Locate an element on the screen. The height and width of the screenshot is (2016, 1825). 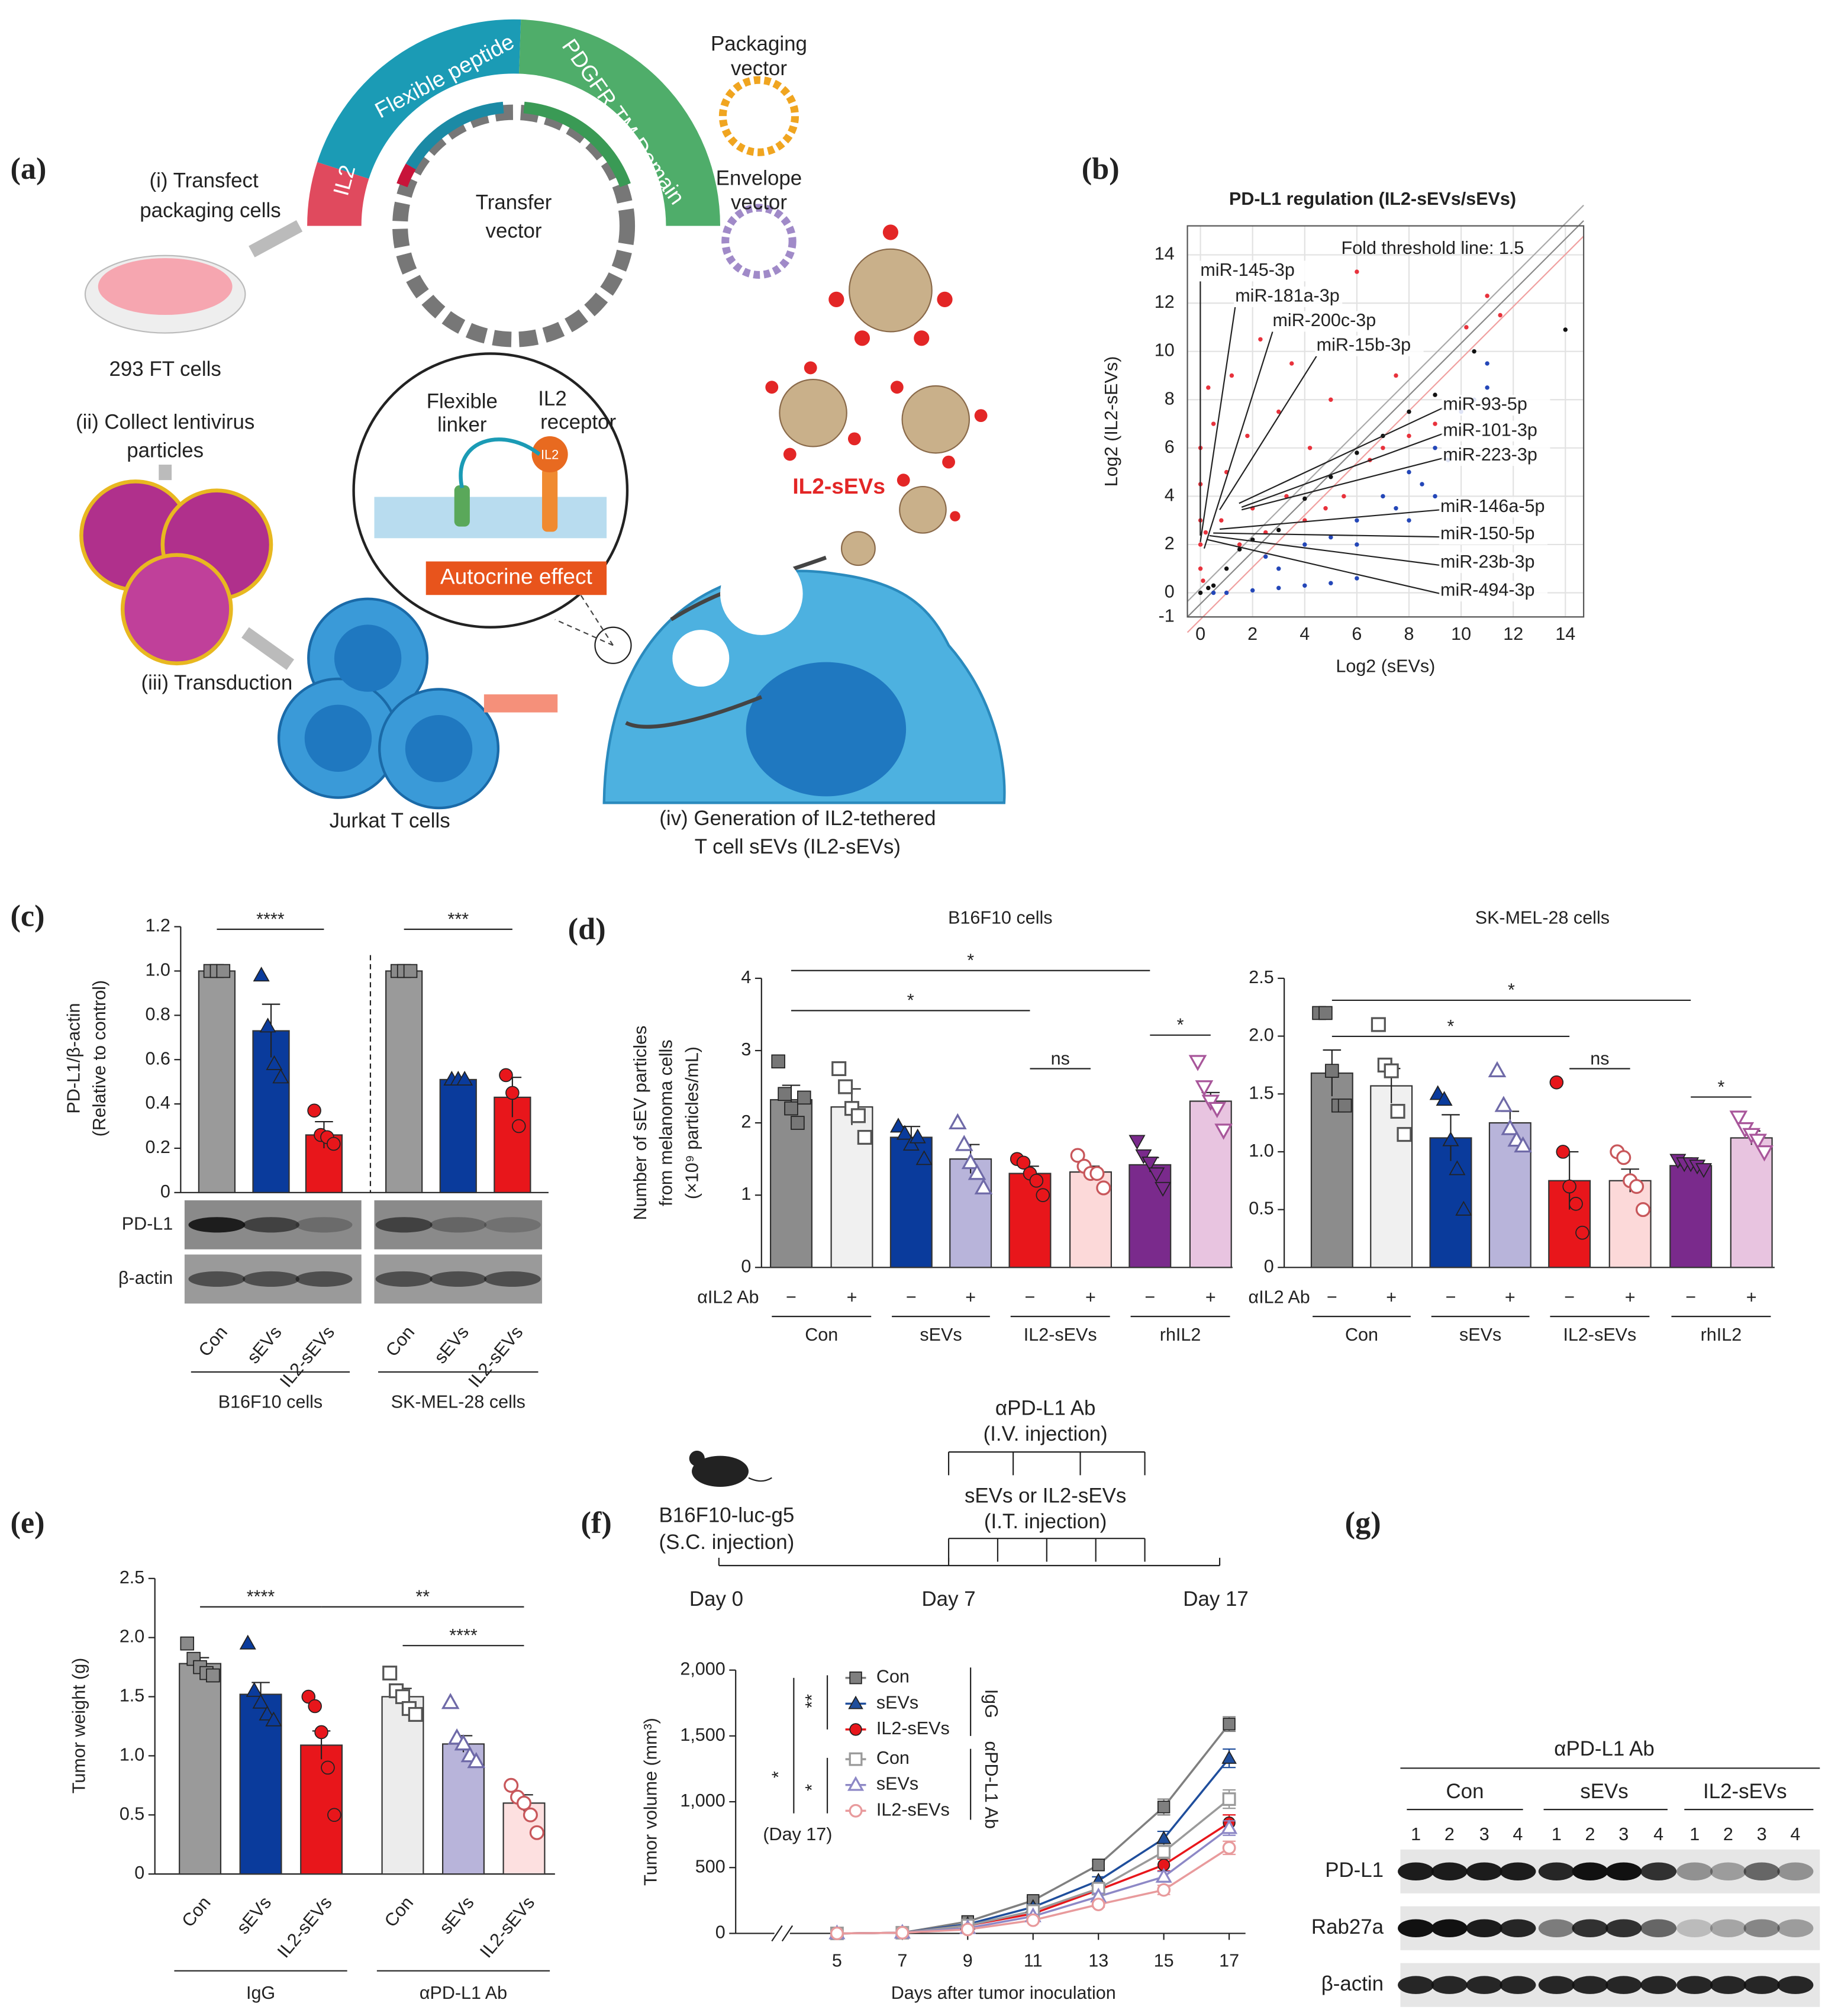
point-label: miR-101-3p is located at coordinates (1490, 430).